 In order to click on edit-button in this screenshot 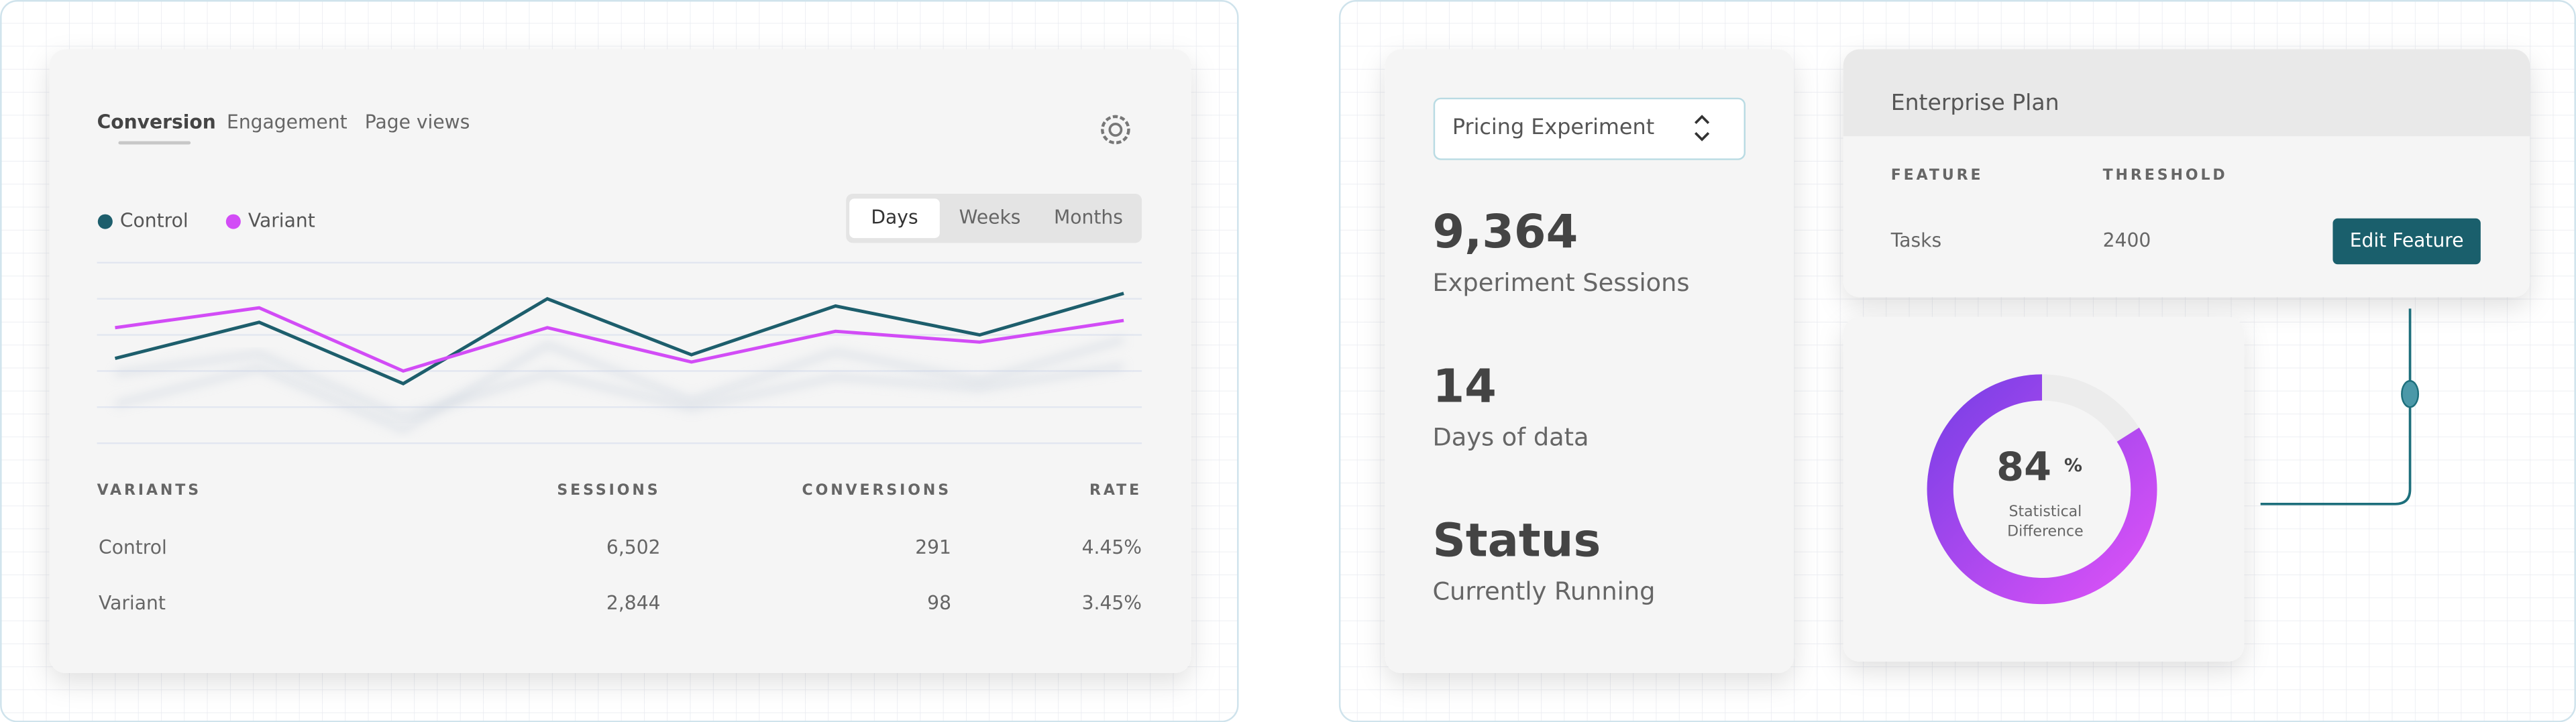, I will do `click(2406, 242)`.